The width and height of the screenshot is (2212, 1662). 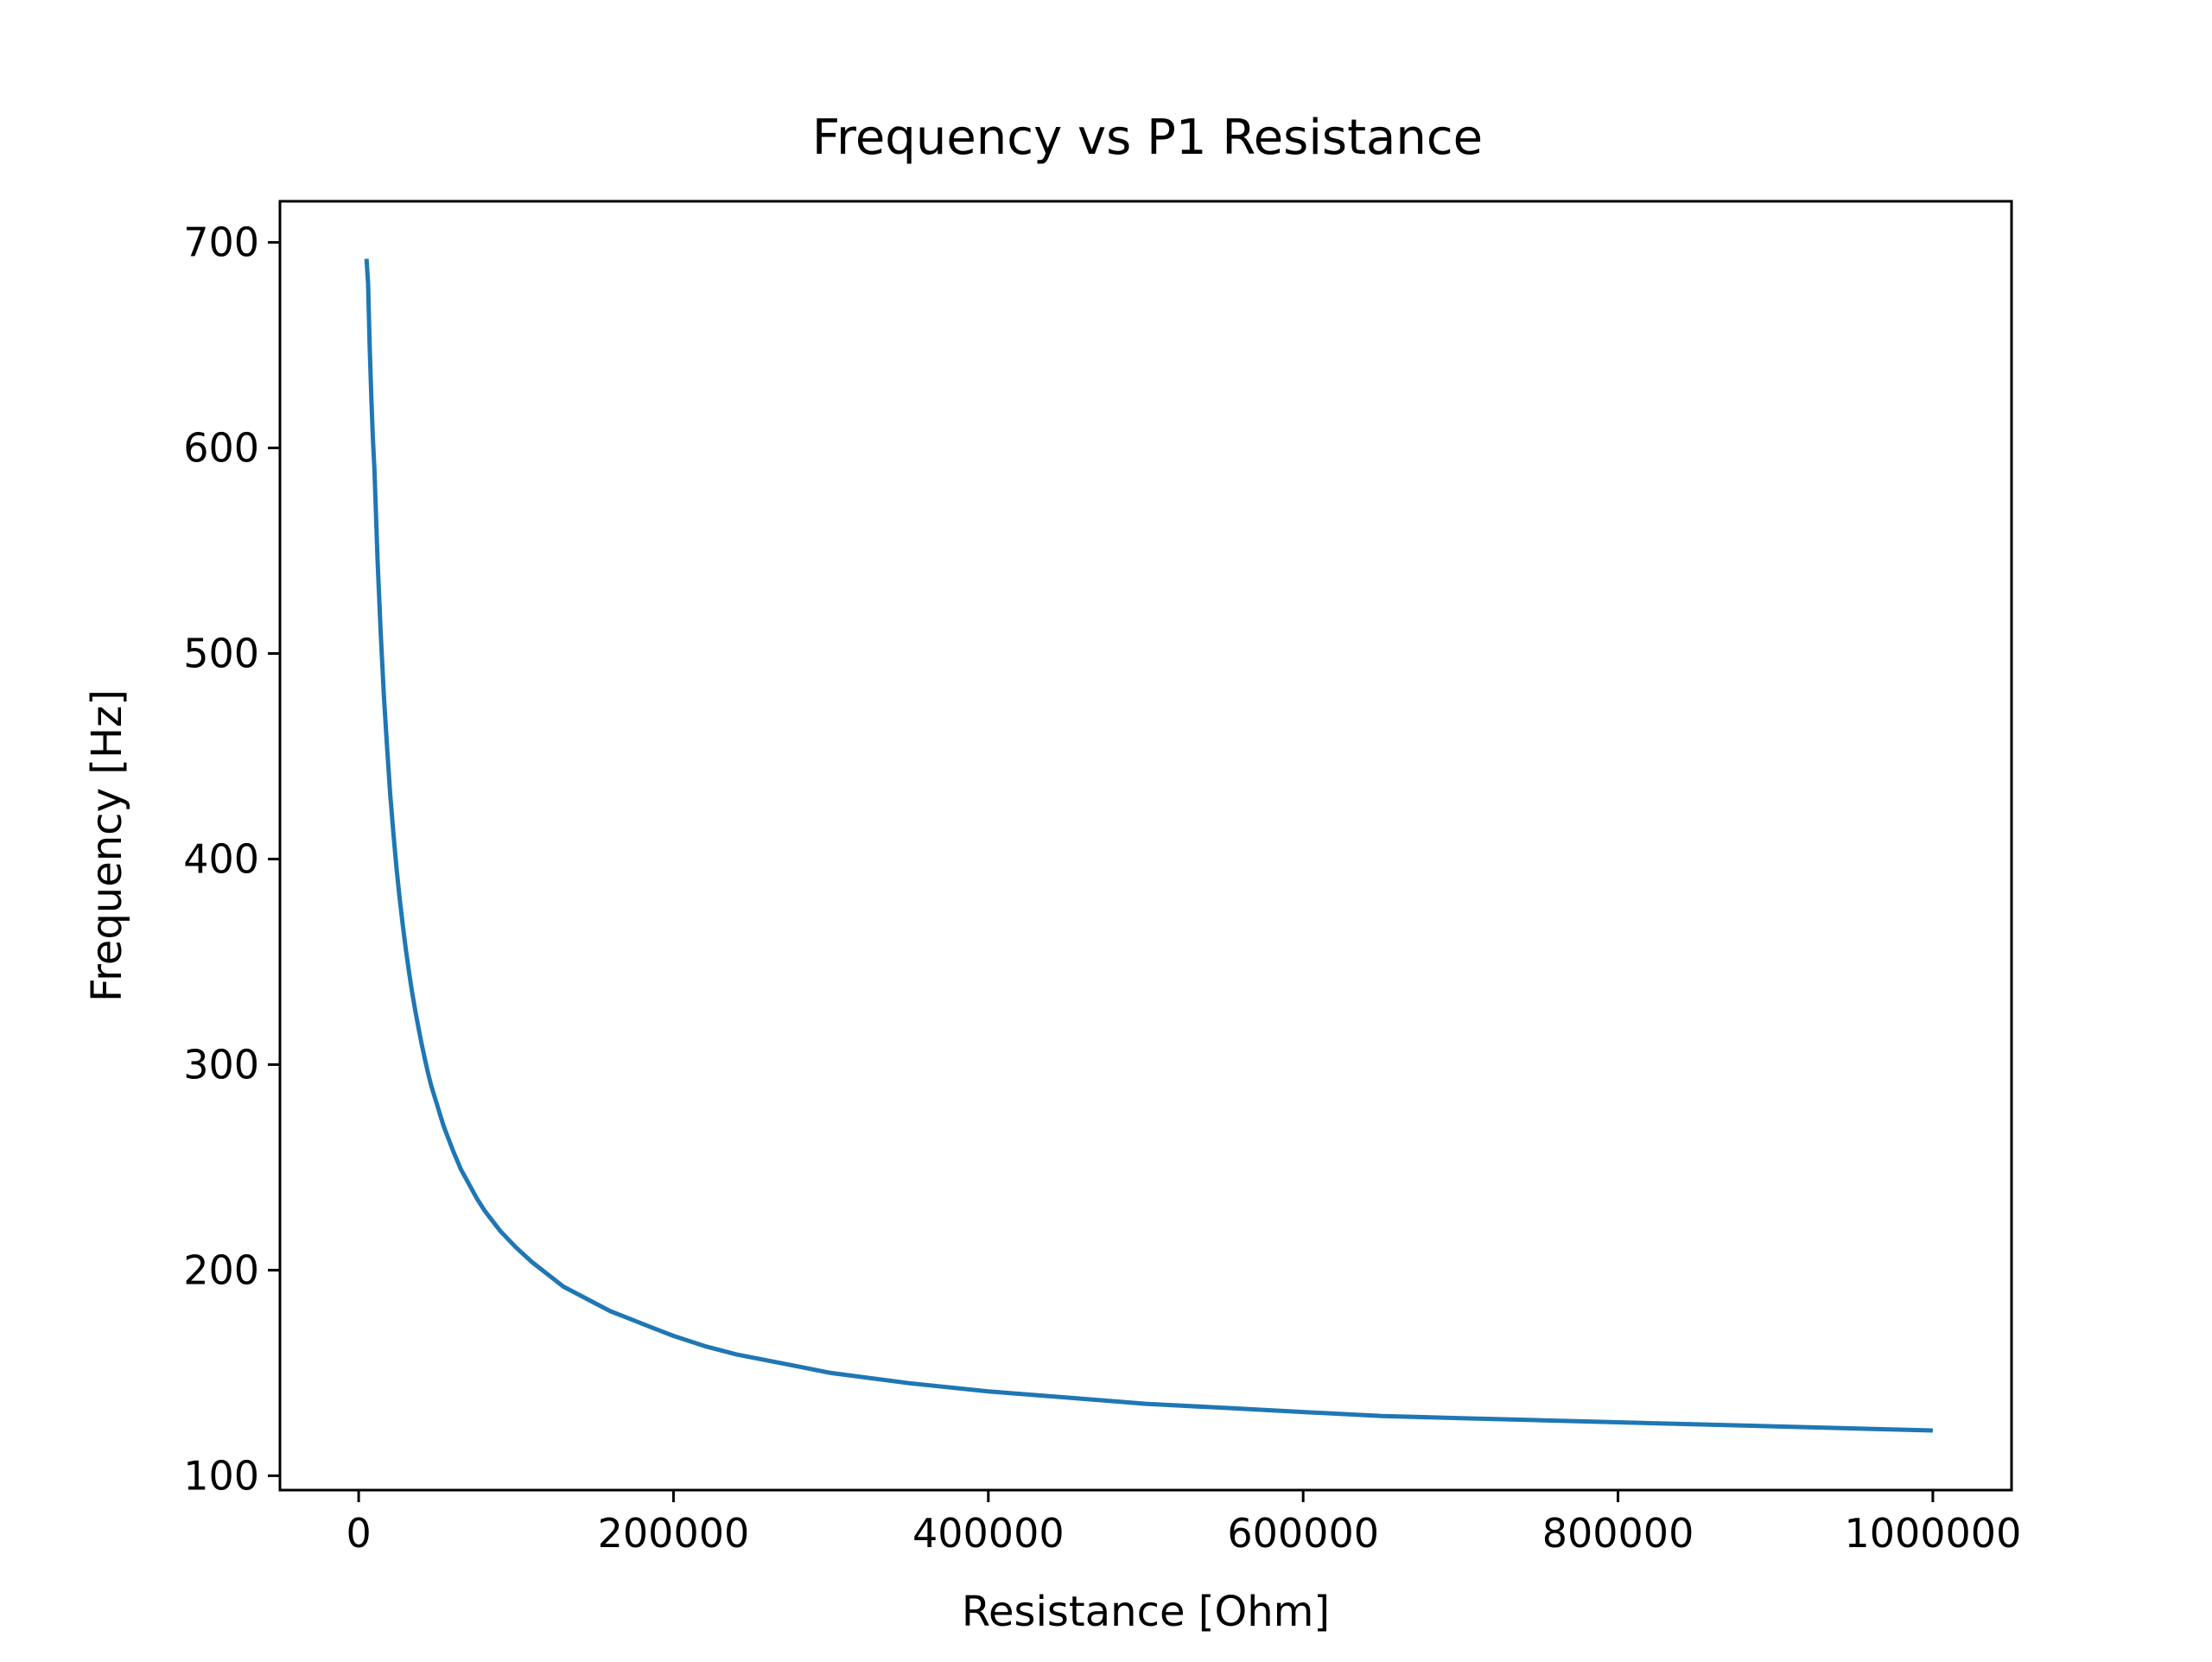 I want to click on y-tick-label: 400, so click(x=221, y=858).